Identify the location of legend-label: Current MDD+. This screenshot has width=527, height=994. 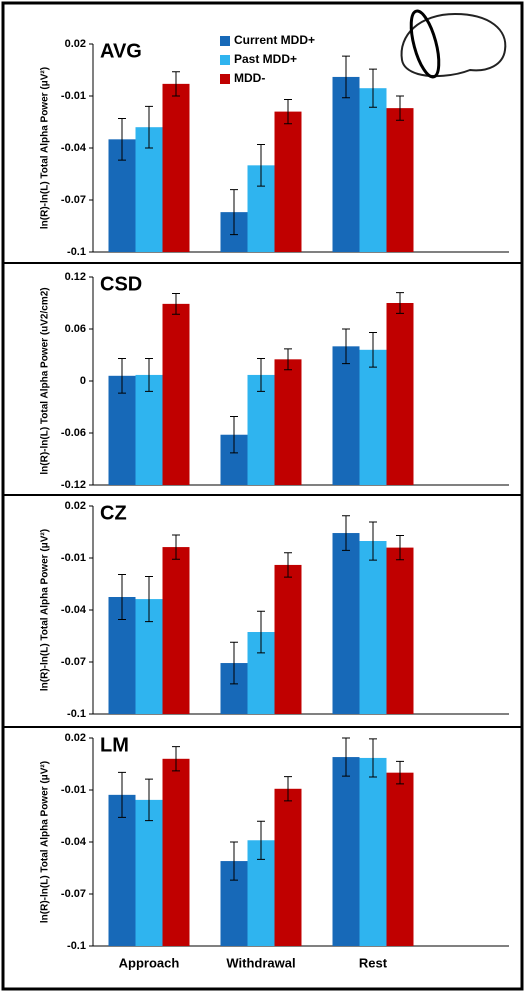
(274, 40).